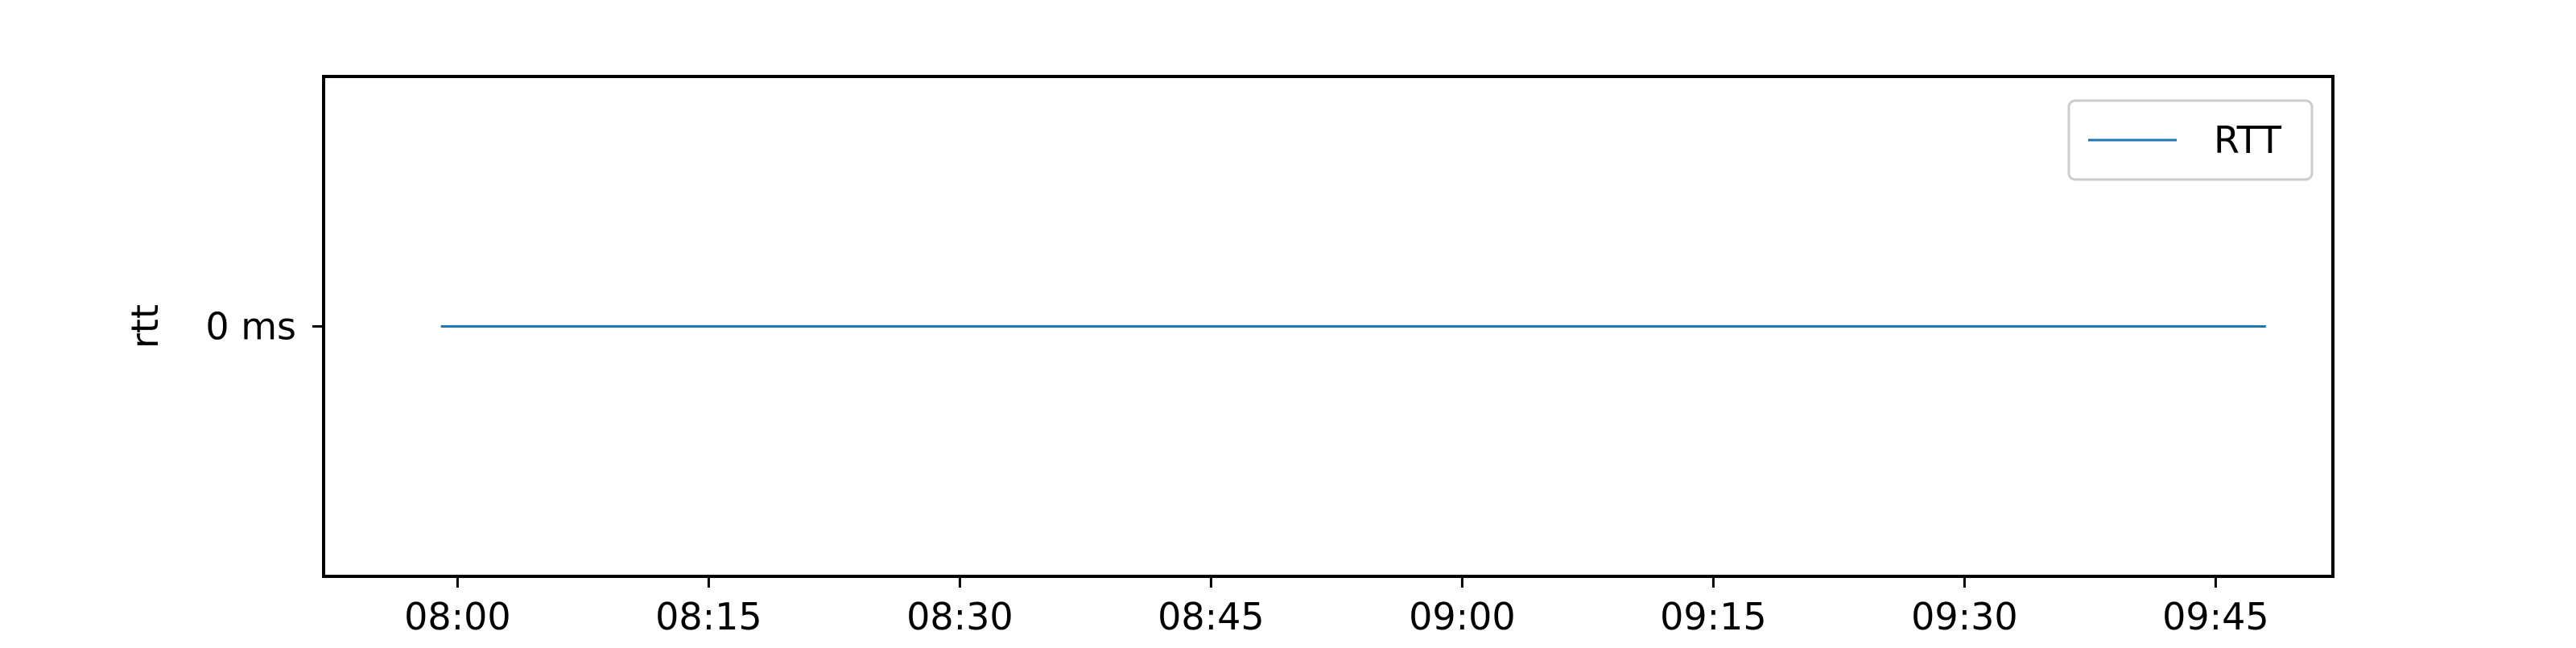 Image resolution: width=2576 pixels, height=648 pixels. I want to click on y-axis-label: rtt, so click(145, 327).